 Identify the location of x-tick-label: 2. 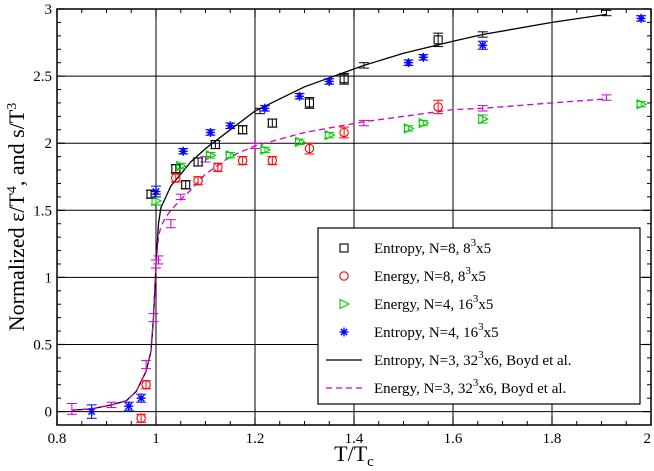
(648, 439).